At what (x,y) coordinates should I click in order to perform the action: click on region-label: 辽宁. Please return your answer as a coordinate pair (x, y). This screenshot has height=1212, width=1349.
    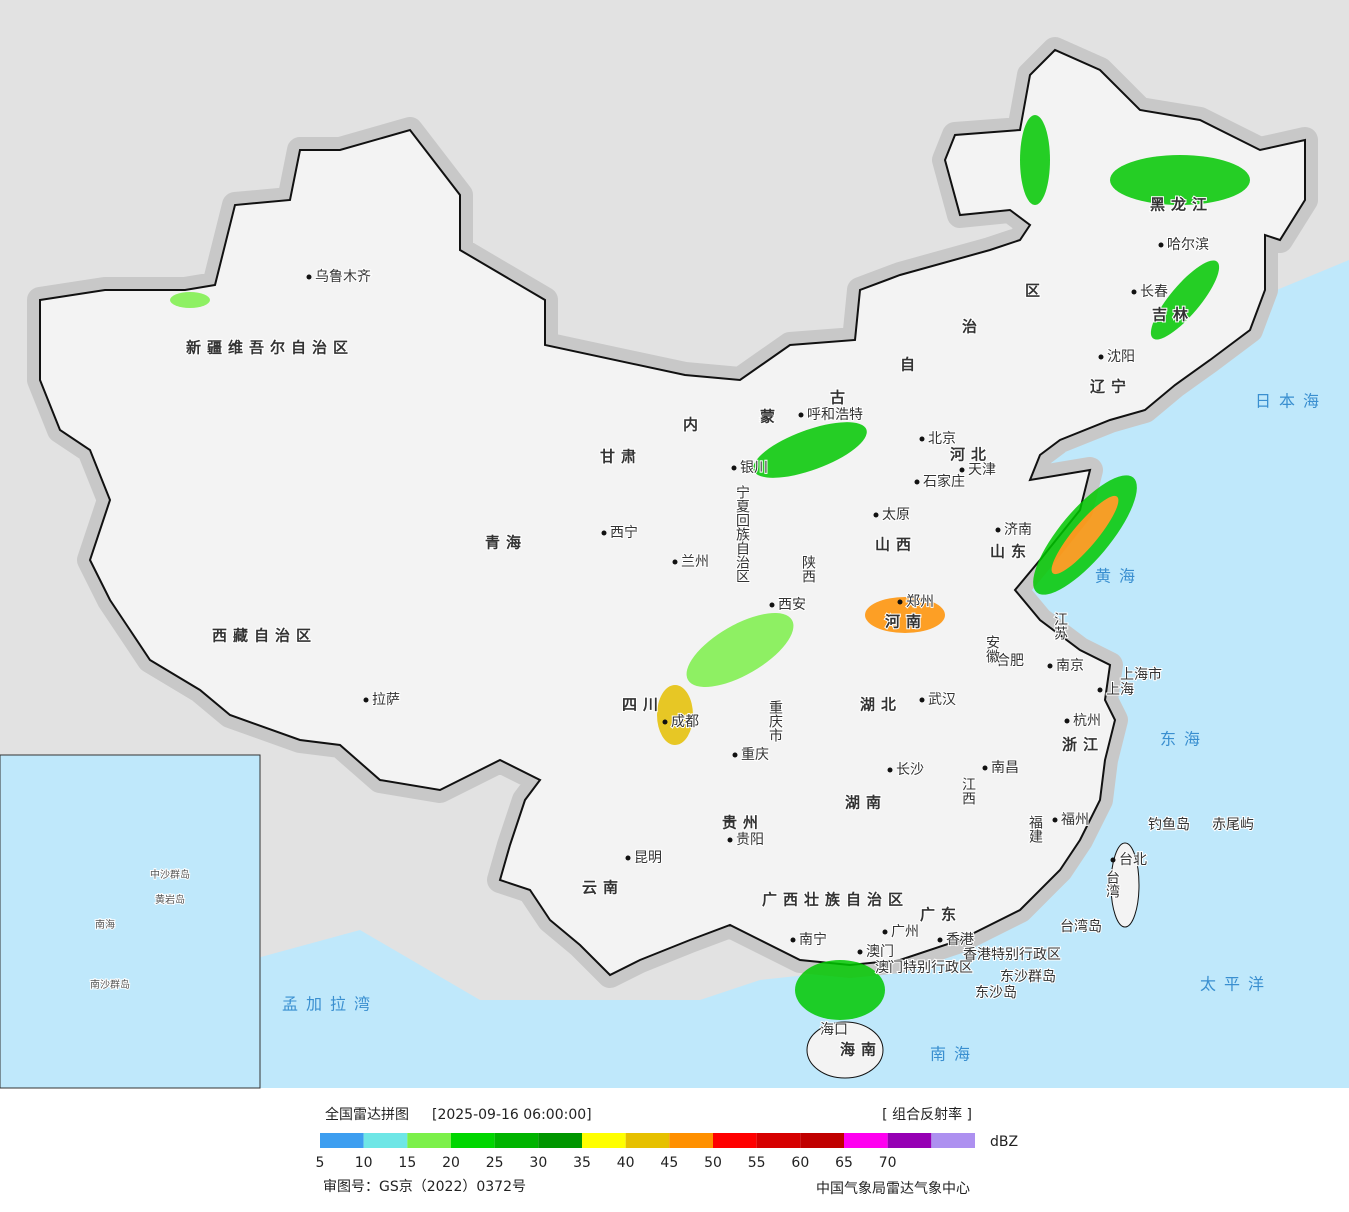
    Looking at the image, I should click on (1111, 387).